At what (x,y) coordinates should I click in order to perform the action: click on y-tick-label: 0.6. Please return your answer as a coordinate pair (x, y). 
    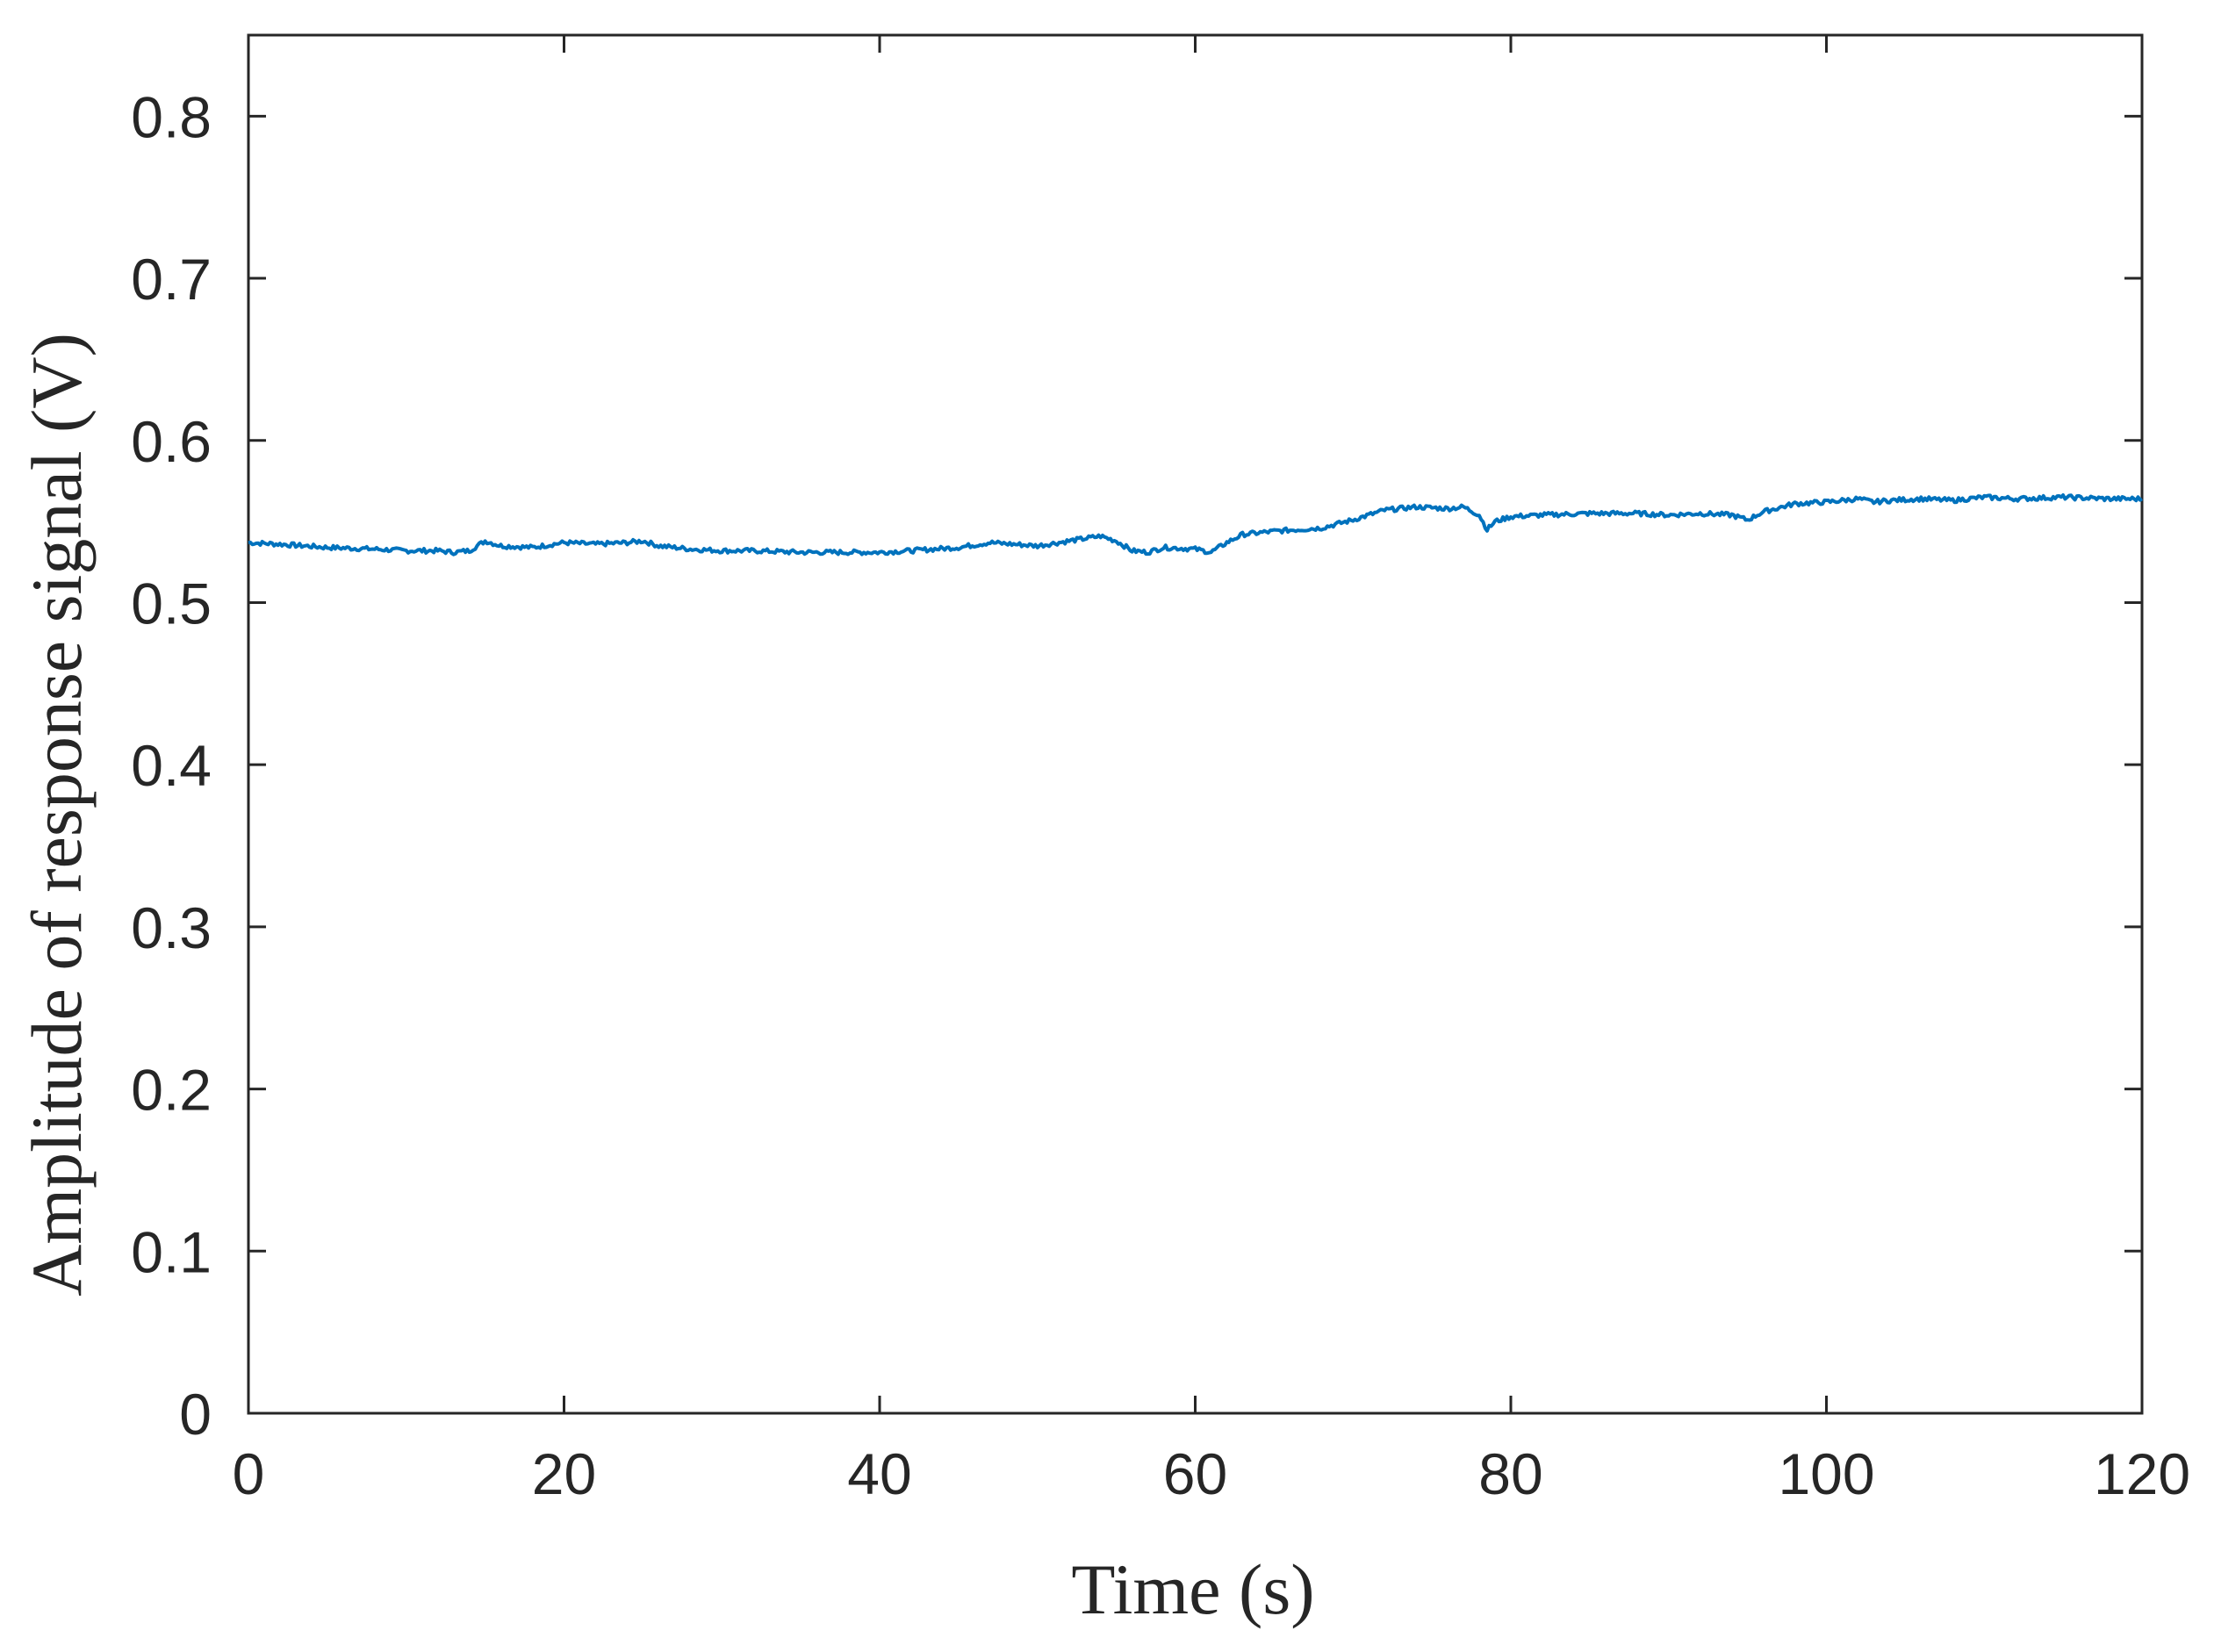
    Looking at the image, I should click on (171, 441).